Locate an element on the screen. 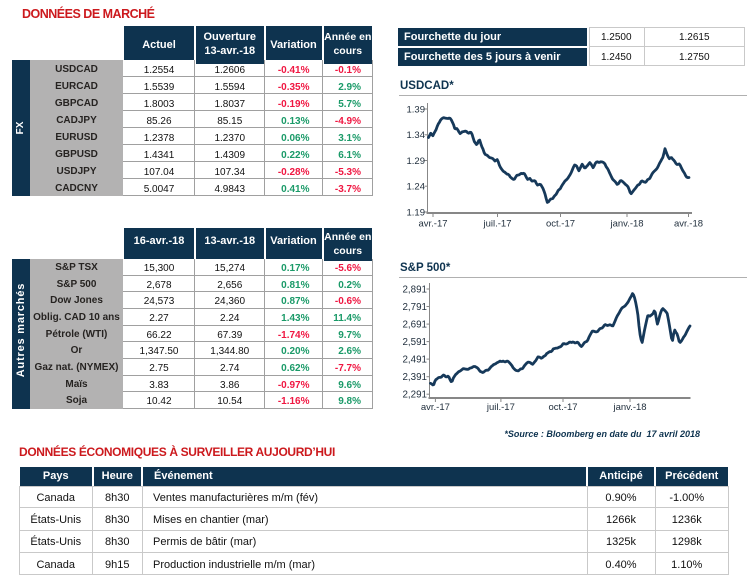  svg-text: 2,791 is located at coordinates (414, 307).